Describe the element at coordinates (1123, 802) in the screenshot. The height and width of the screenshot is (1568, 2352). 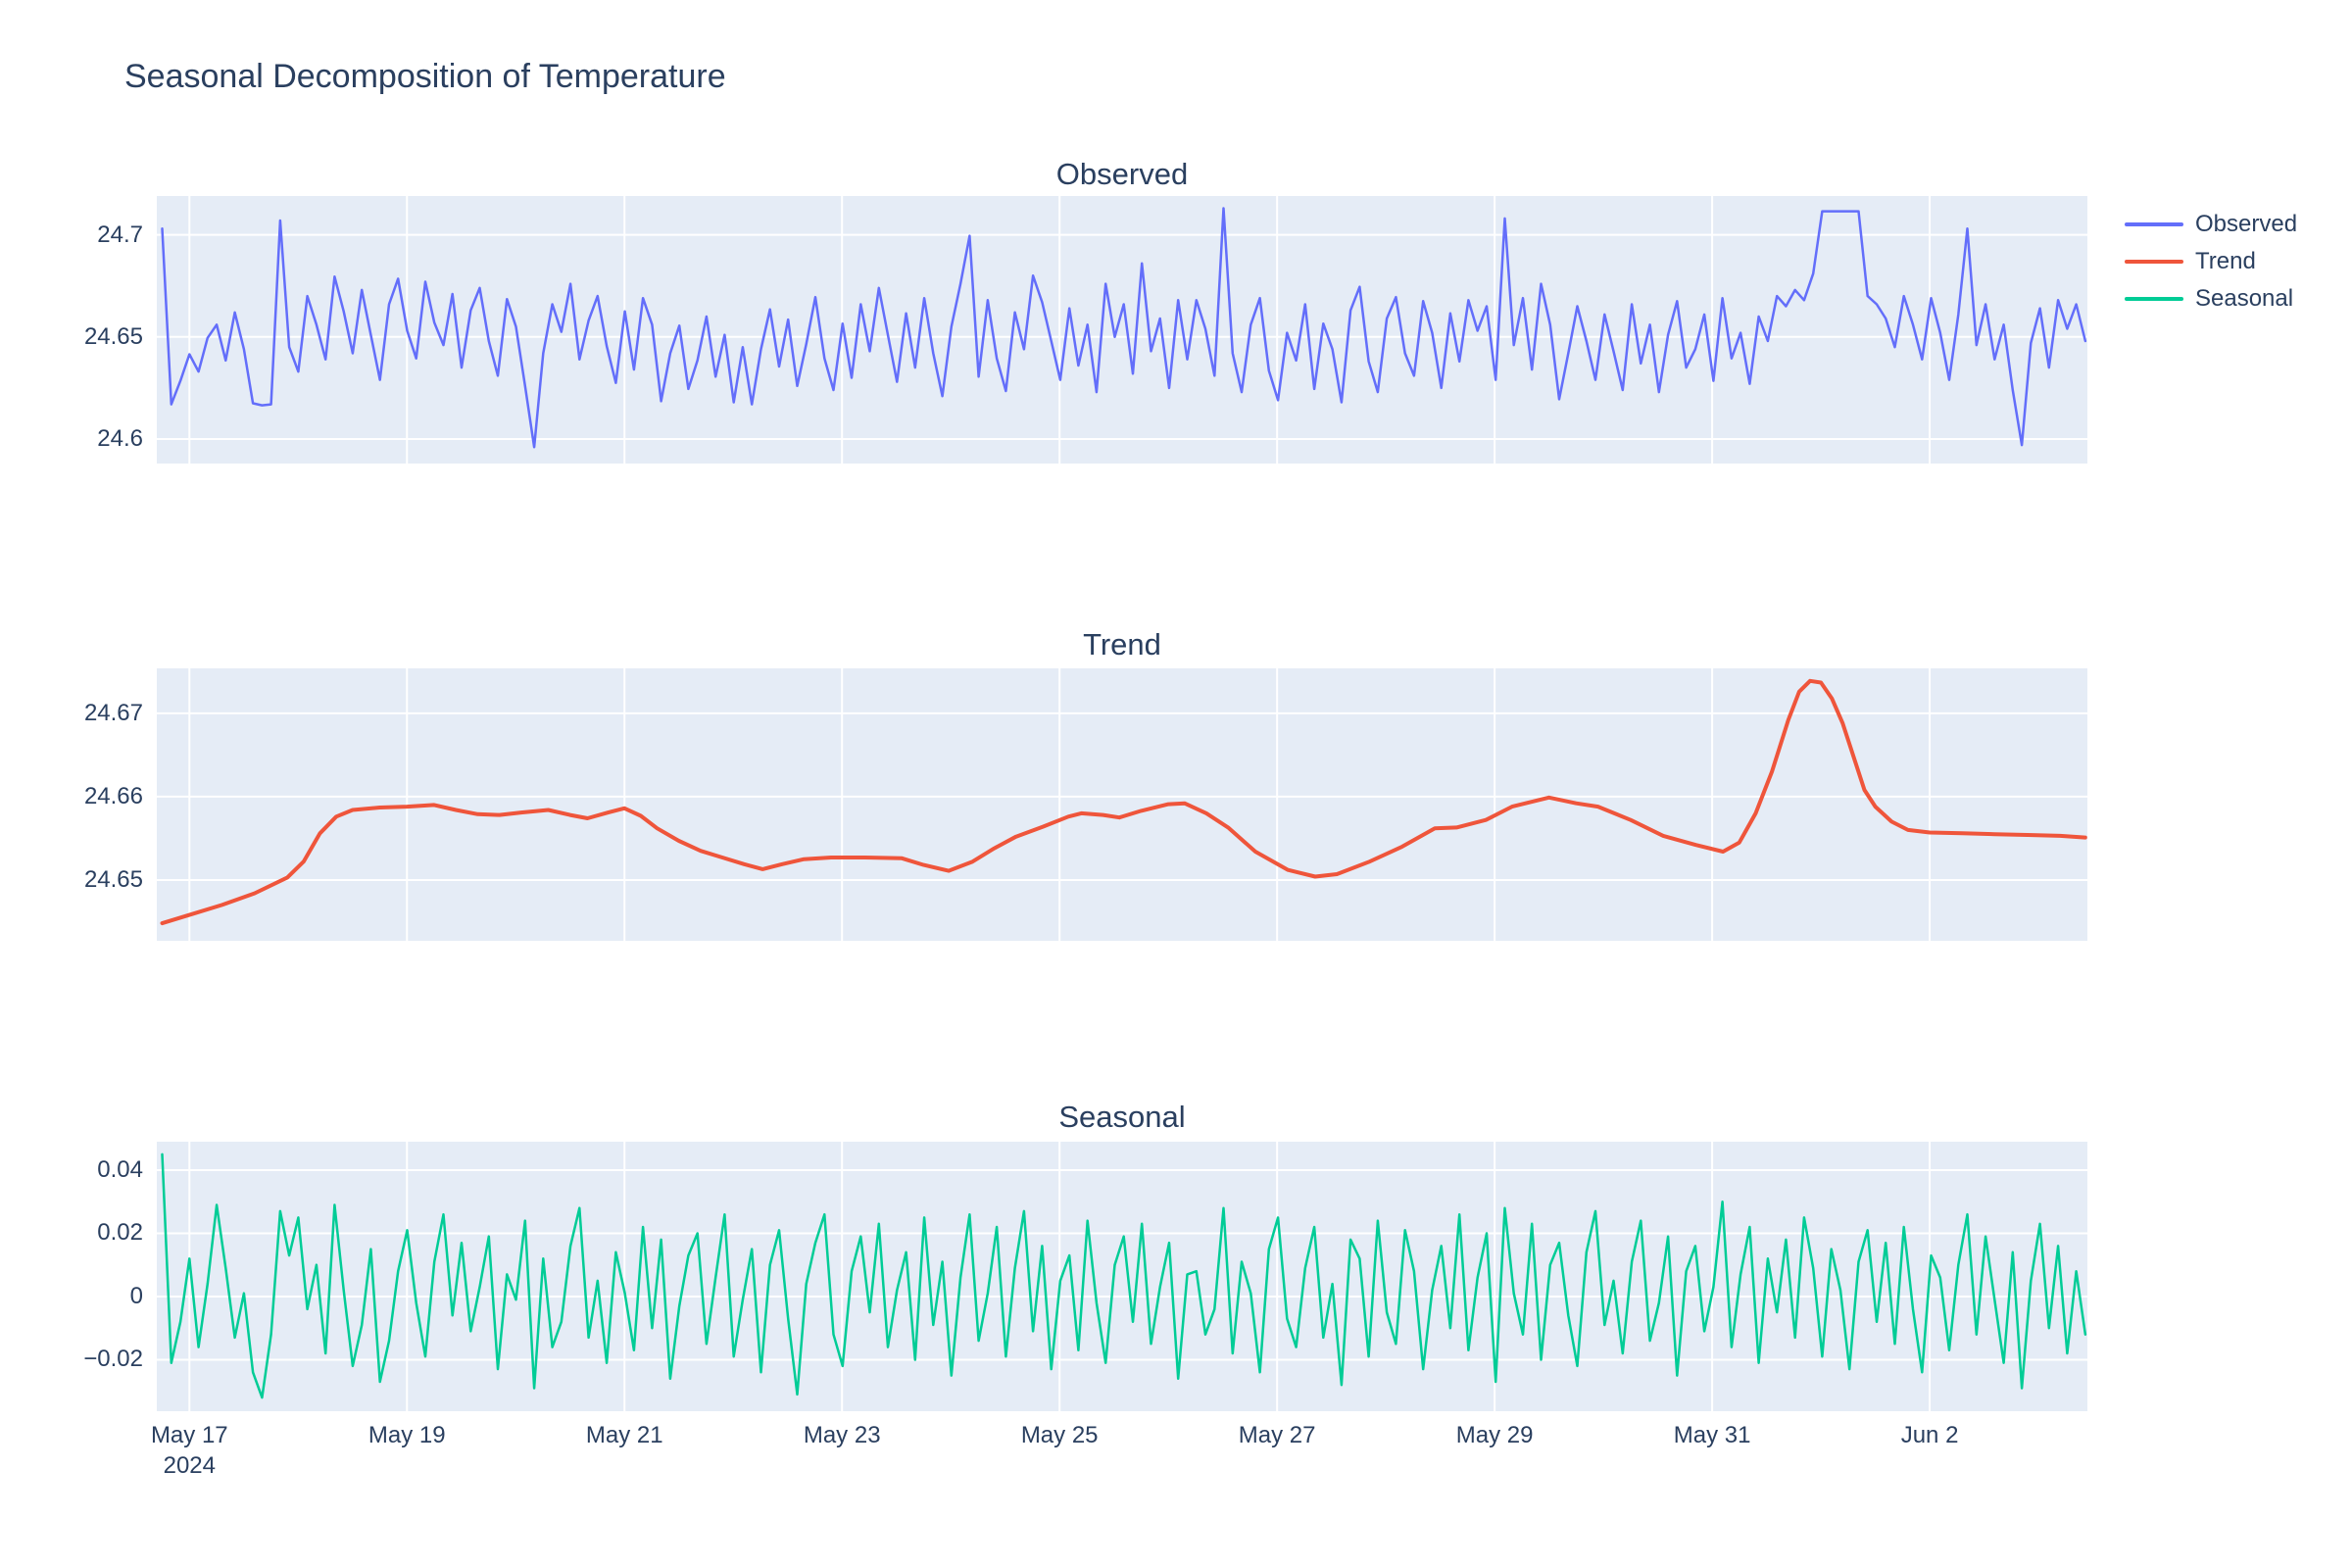
I see `trend-line` at that location.